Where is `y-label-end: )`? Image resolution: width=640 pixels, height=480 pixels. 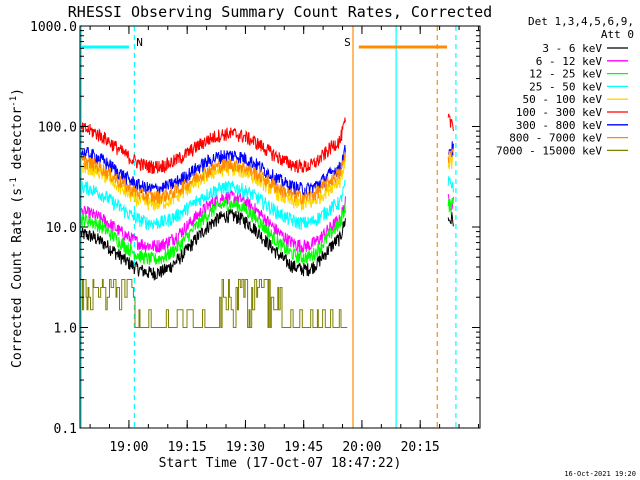
y-label-end: ) is located at coordinates (17, 92).